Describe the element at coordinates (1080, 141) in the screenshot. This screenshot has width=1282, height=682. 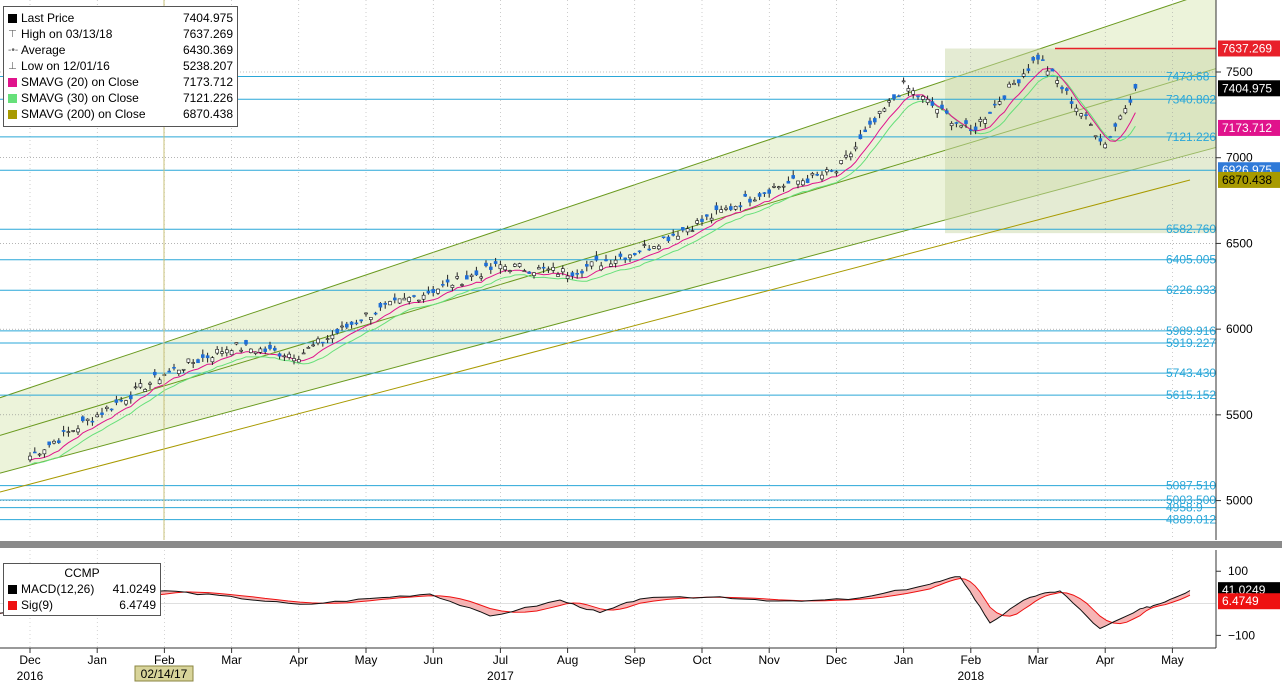
I see `fib-retracement-box` at that location.